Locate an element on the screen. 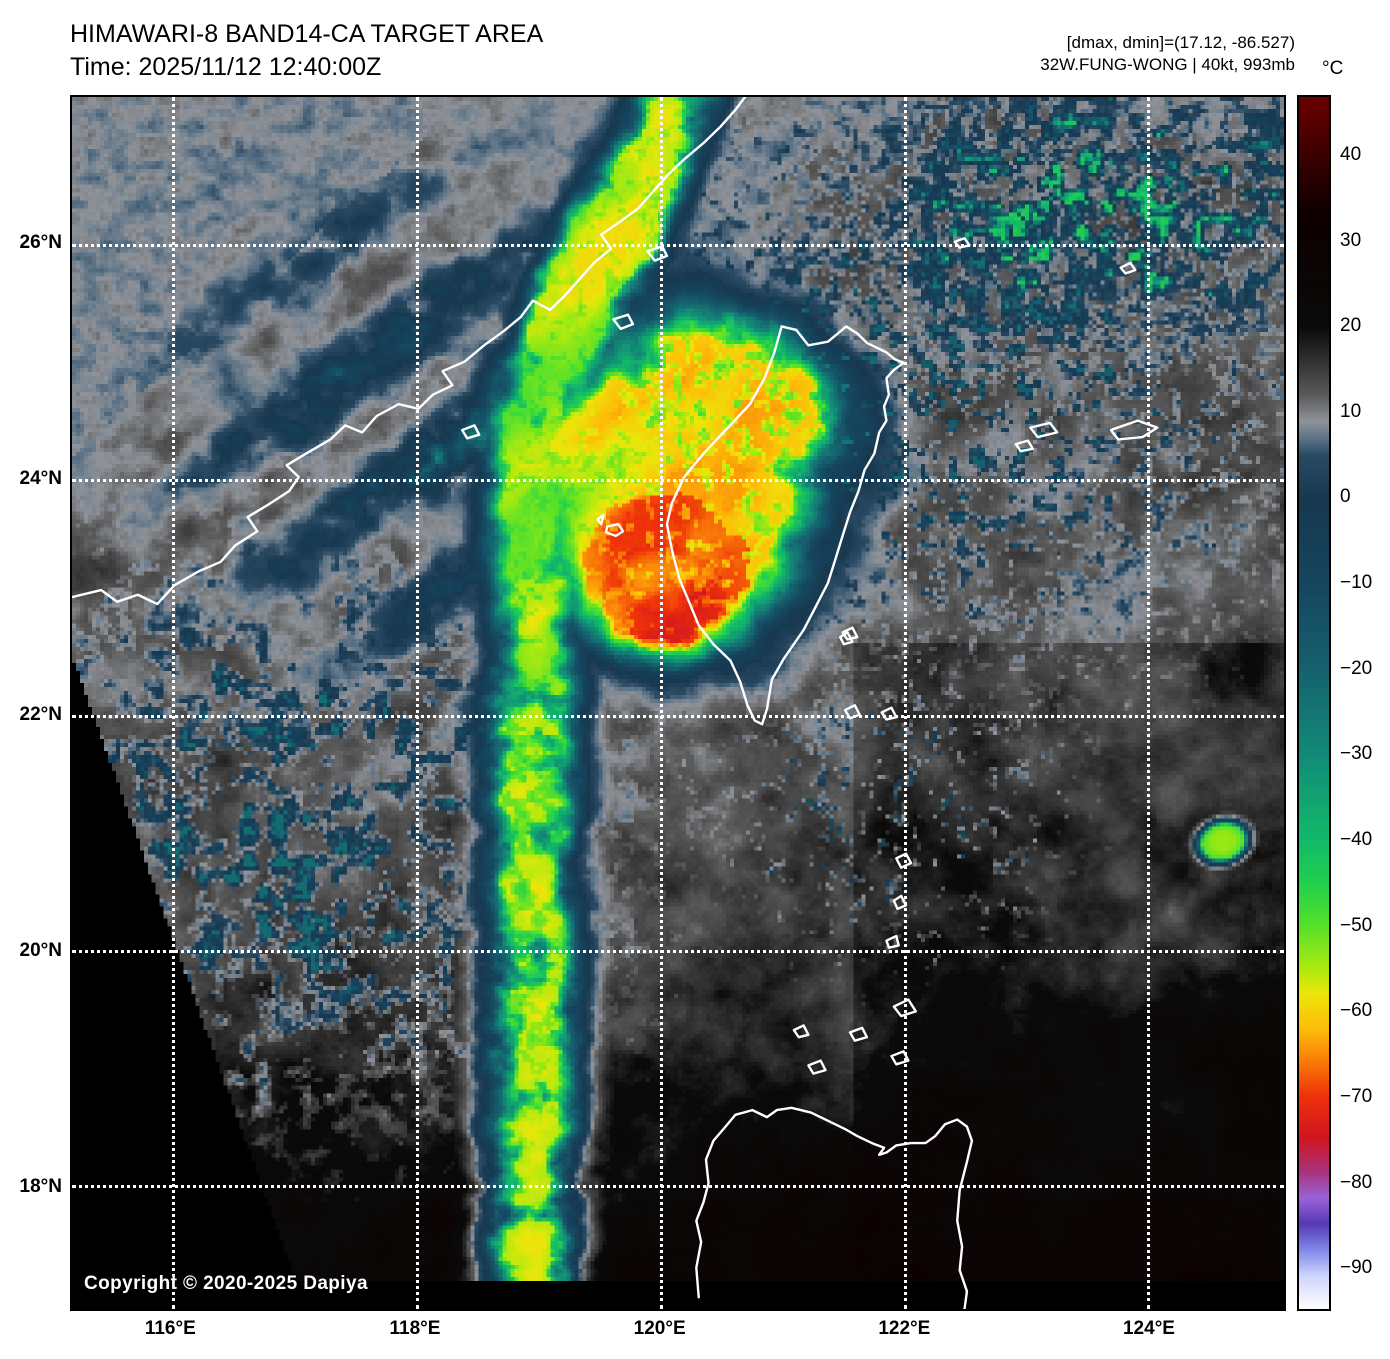 The width and height of the screenshot is (1390, 1359). colorbar-tick-label: −60 is located at coordinates (1356, 1011).